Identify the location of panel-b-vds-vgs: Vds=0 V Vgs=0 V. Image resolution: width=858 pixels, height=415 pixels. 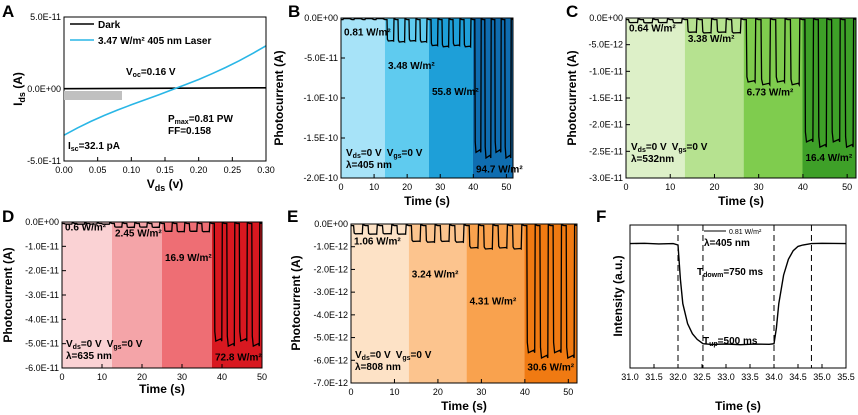
(384, 154).